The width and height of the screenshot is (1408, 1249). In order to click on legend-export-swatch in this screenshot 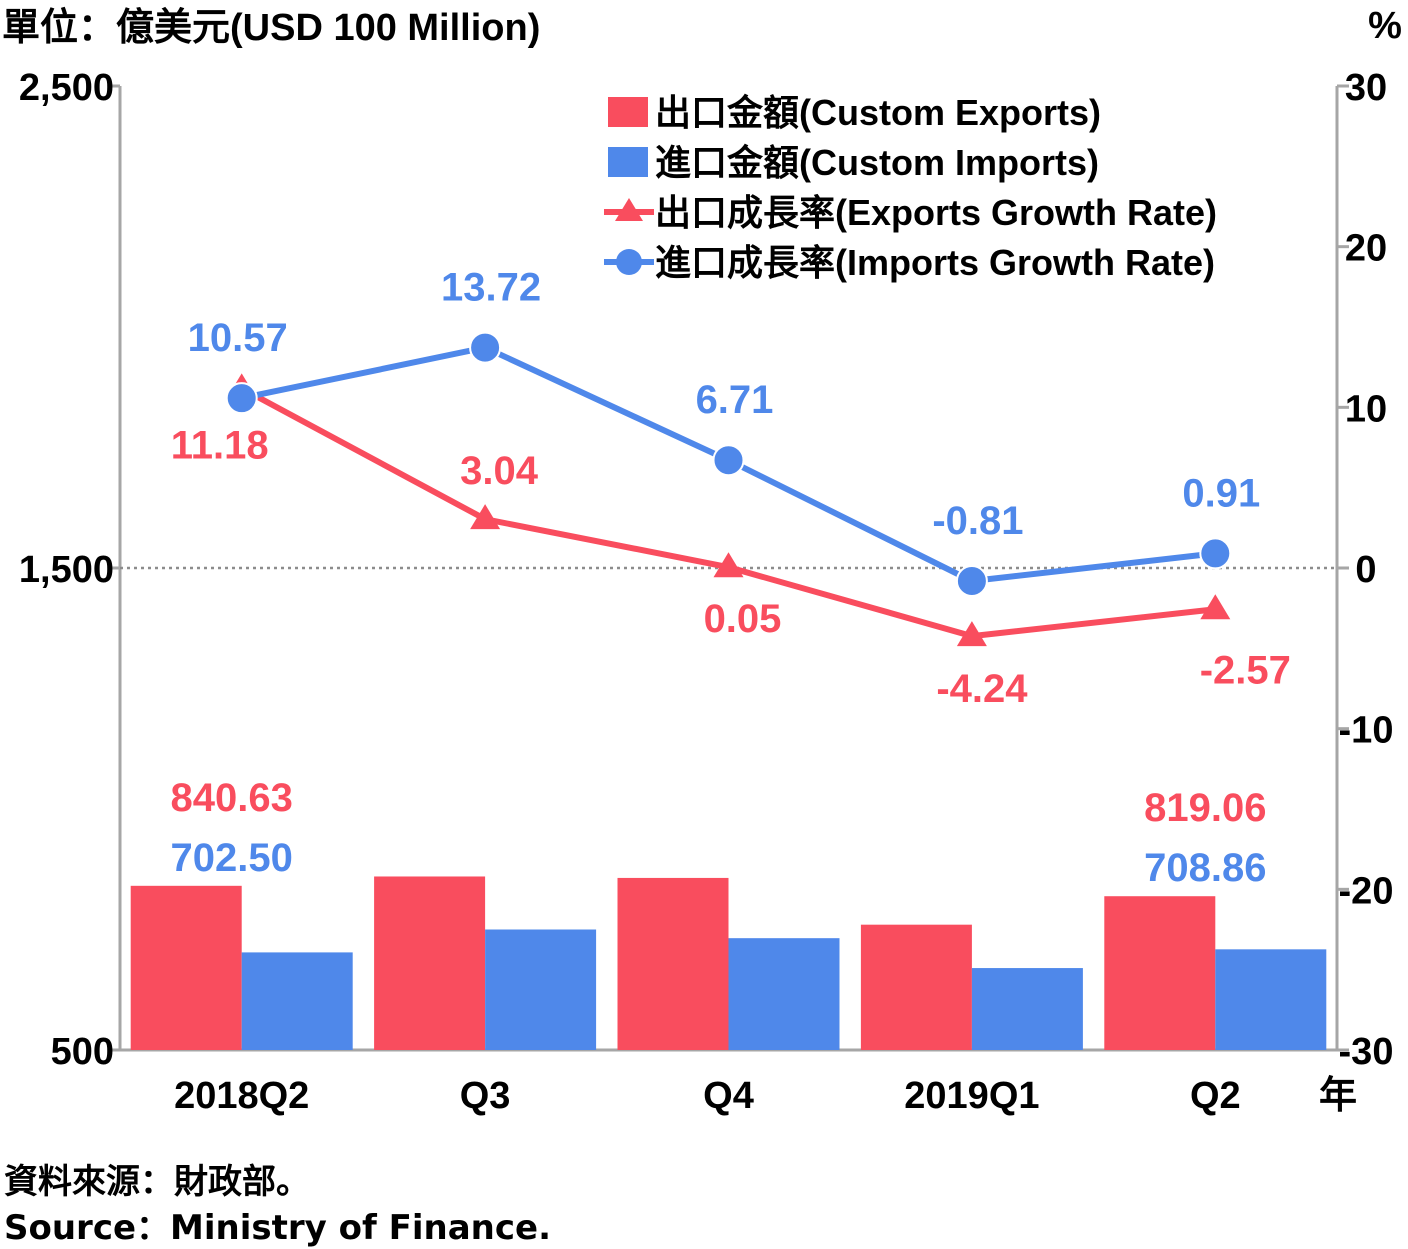, I will do `click(628, 112)`.